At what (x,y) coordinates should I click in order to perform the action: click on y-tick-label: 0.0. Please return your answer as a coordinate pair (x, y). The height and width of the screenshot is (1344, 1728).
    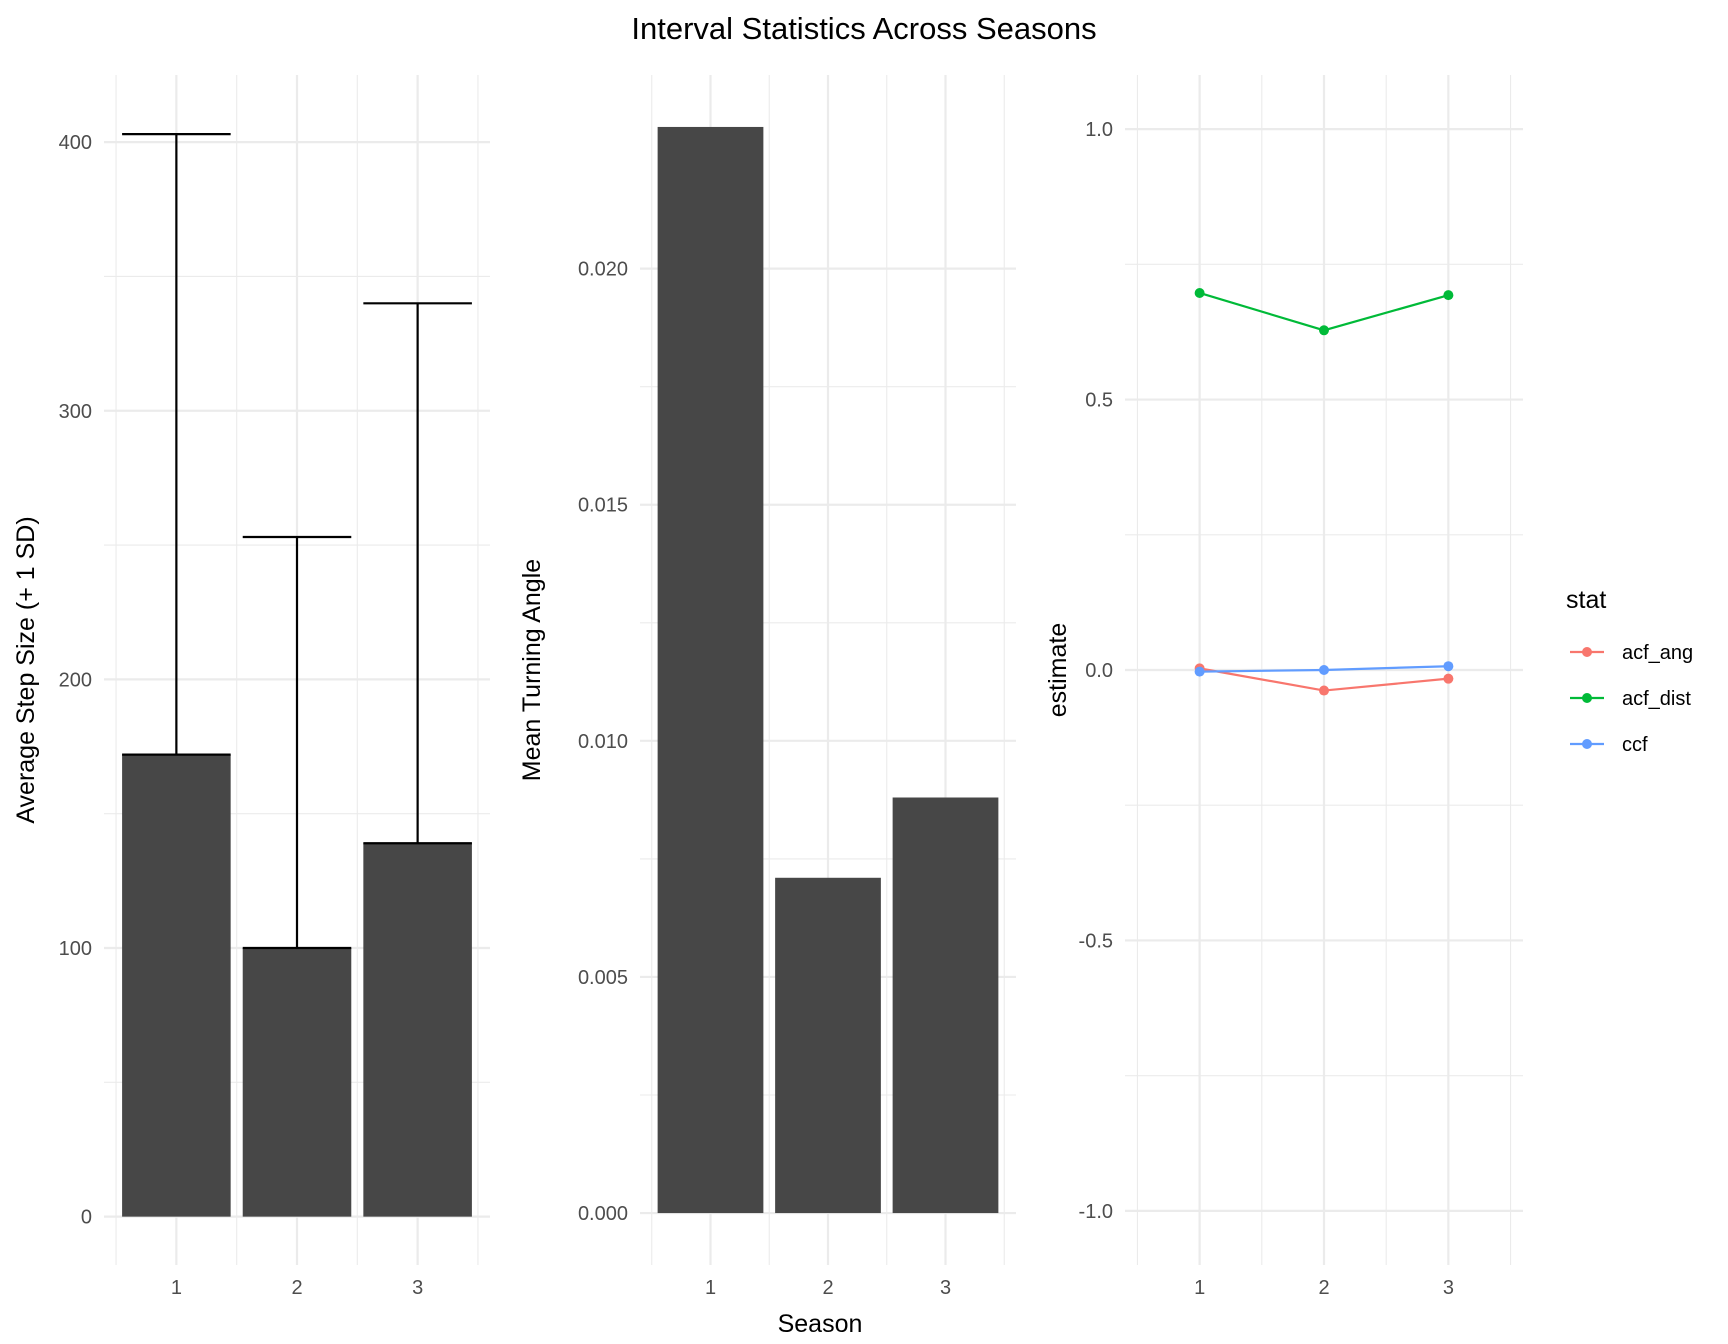
    Looking at the image, I should click on (1099, 671).